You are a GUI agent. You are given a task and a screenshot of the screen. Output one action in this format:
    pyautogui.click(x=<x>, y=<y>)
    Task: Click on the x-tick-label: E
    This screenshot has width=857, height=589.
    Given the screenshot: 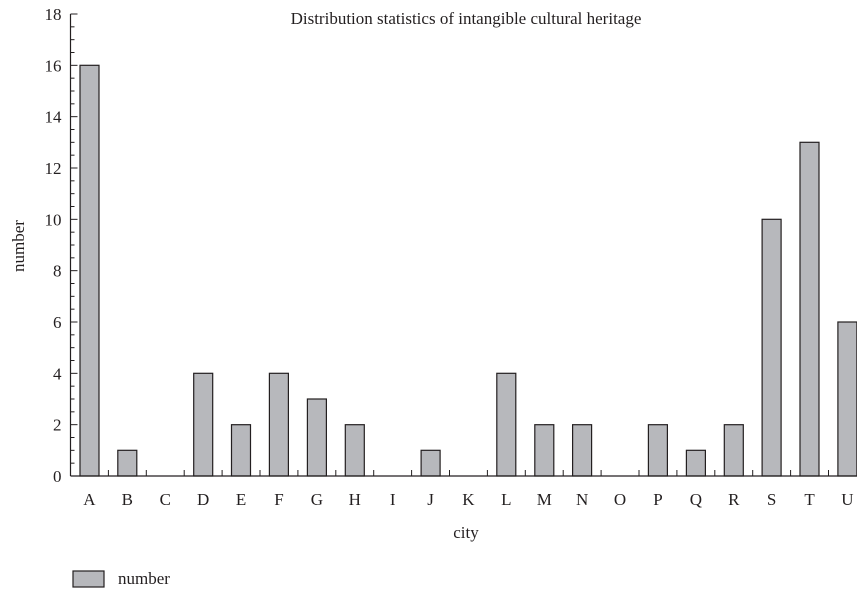 What is the action you would take?
    pyautogui.click(x=241, y=499)
    